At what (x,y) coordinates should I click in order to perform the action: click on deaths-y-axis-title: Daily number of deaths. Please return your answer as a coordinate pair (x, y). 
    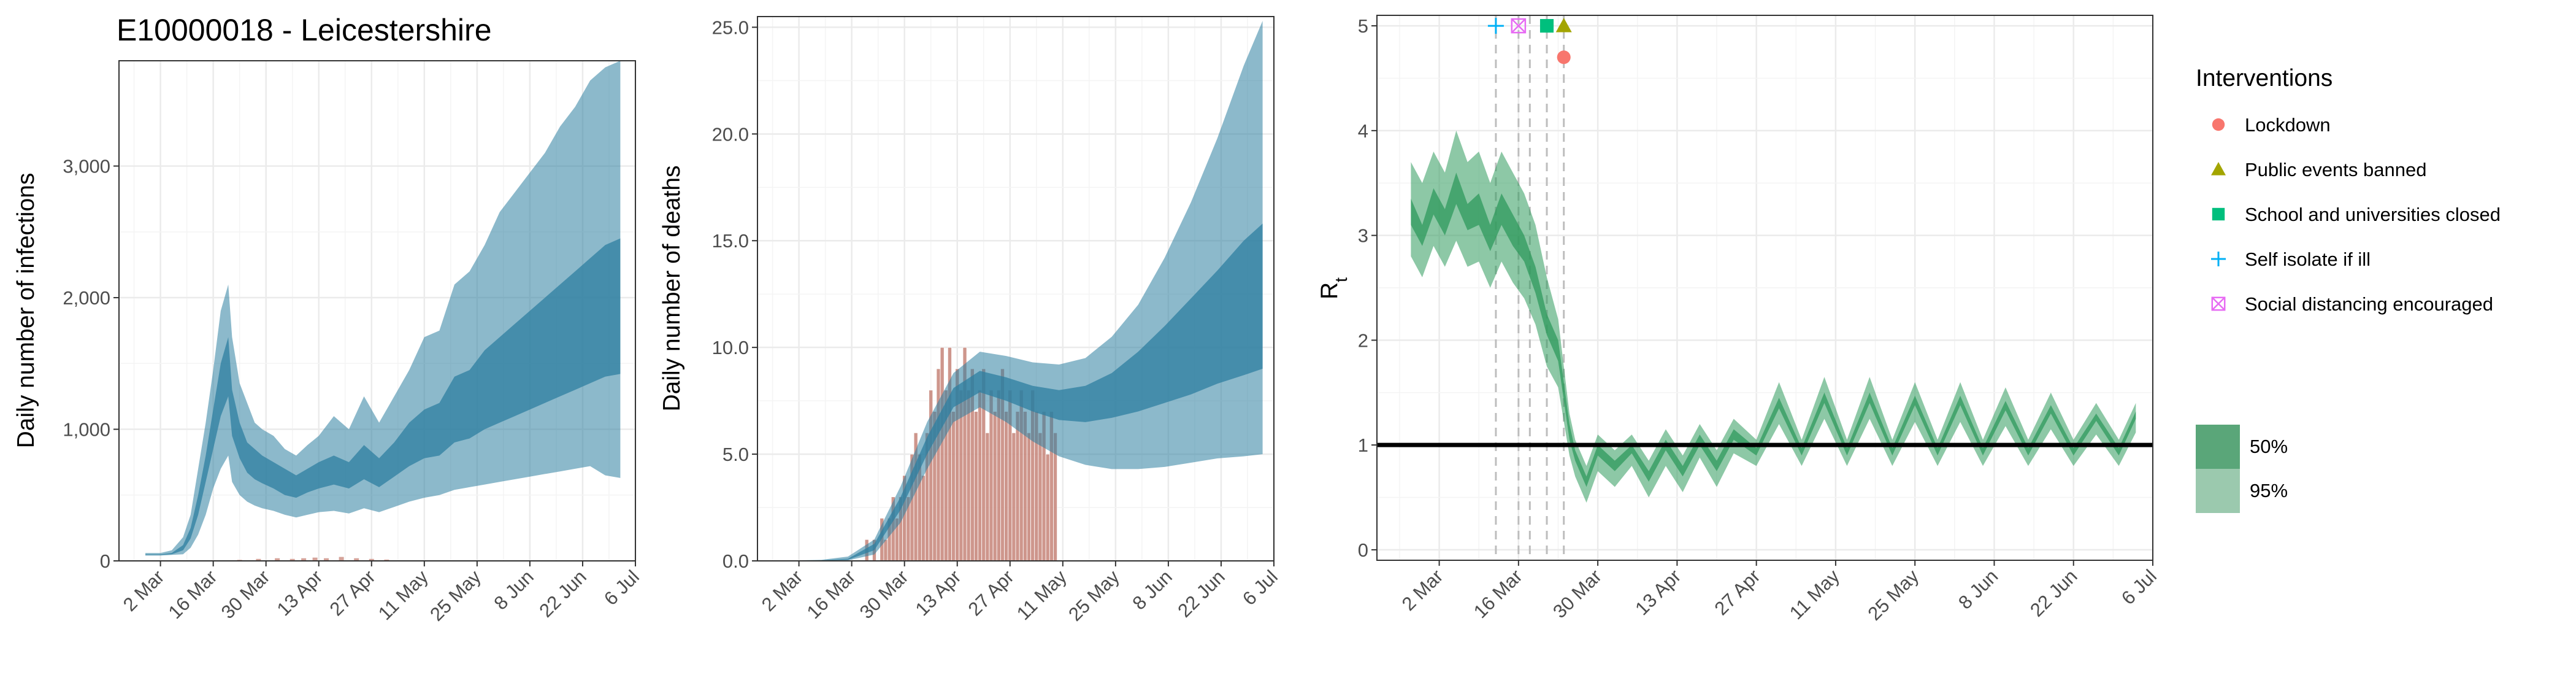
    Looking at the image, I should click on (672, 288).